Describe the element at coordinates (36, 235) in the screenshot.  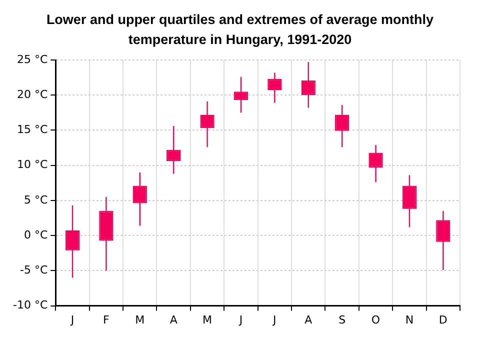
I see `y-tick-label: 0 °C` at that location.